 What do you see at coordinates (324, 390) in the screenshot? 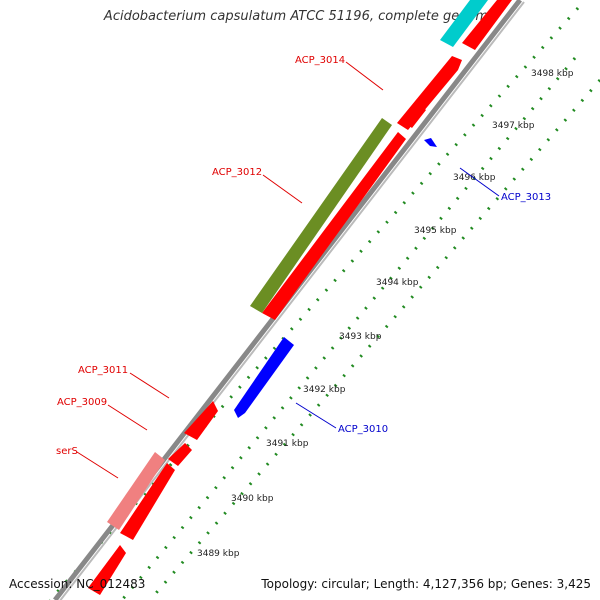
I see `kbp-label: 3492 kbp` at bounding box center [324, 390].